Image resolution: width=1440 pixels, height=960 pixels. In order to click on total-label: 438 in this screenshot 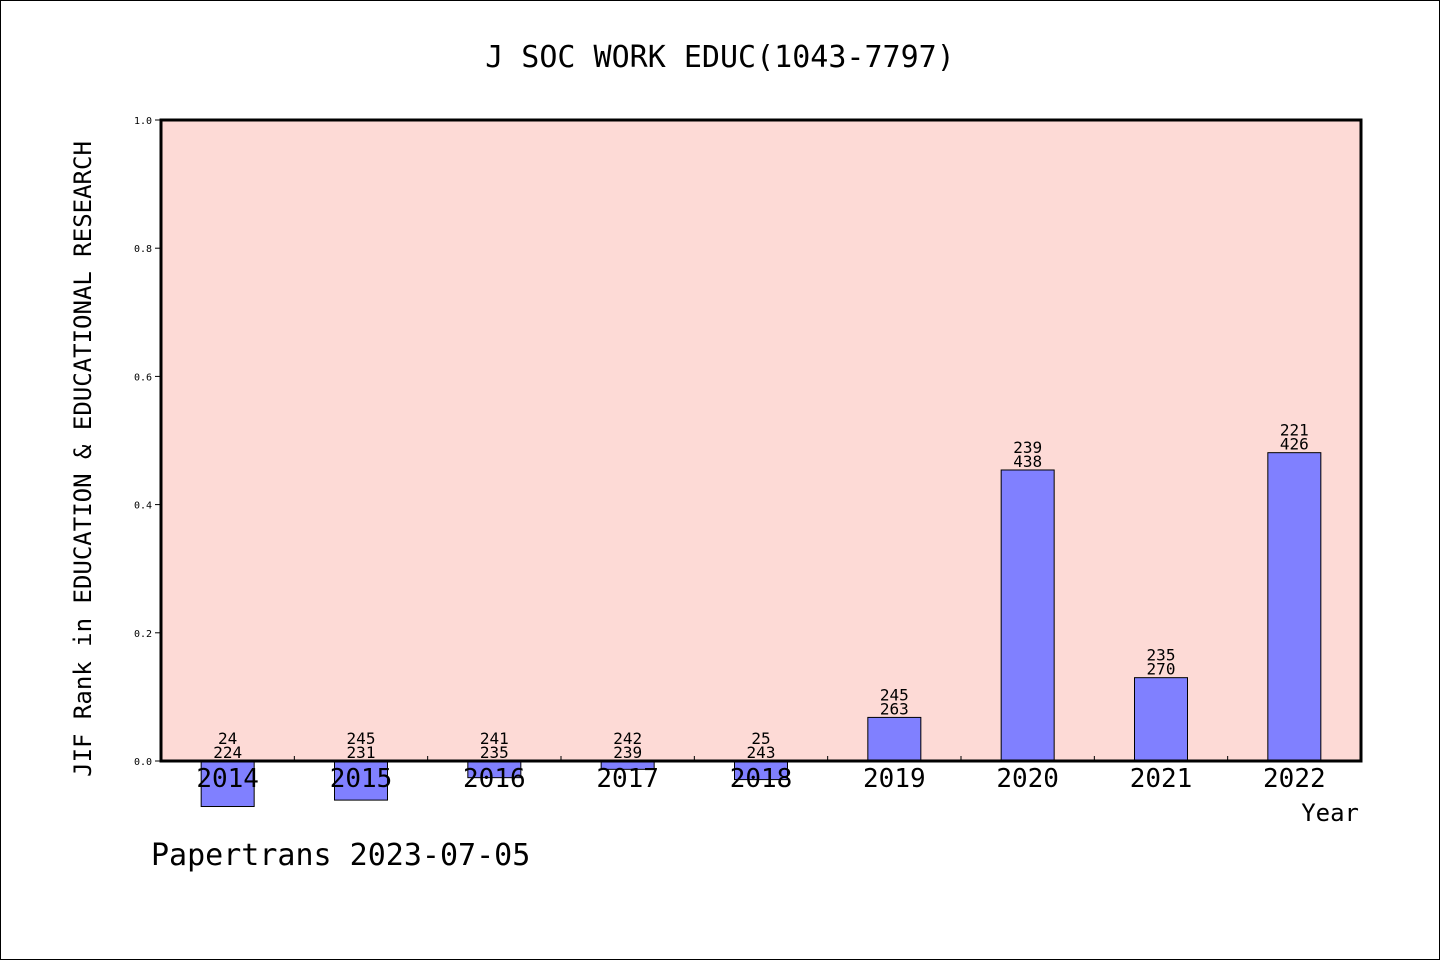, I will do `click(1027, 461)`.